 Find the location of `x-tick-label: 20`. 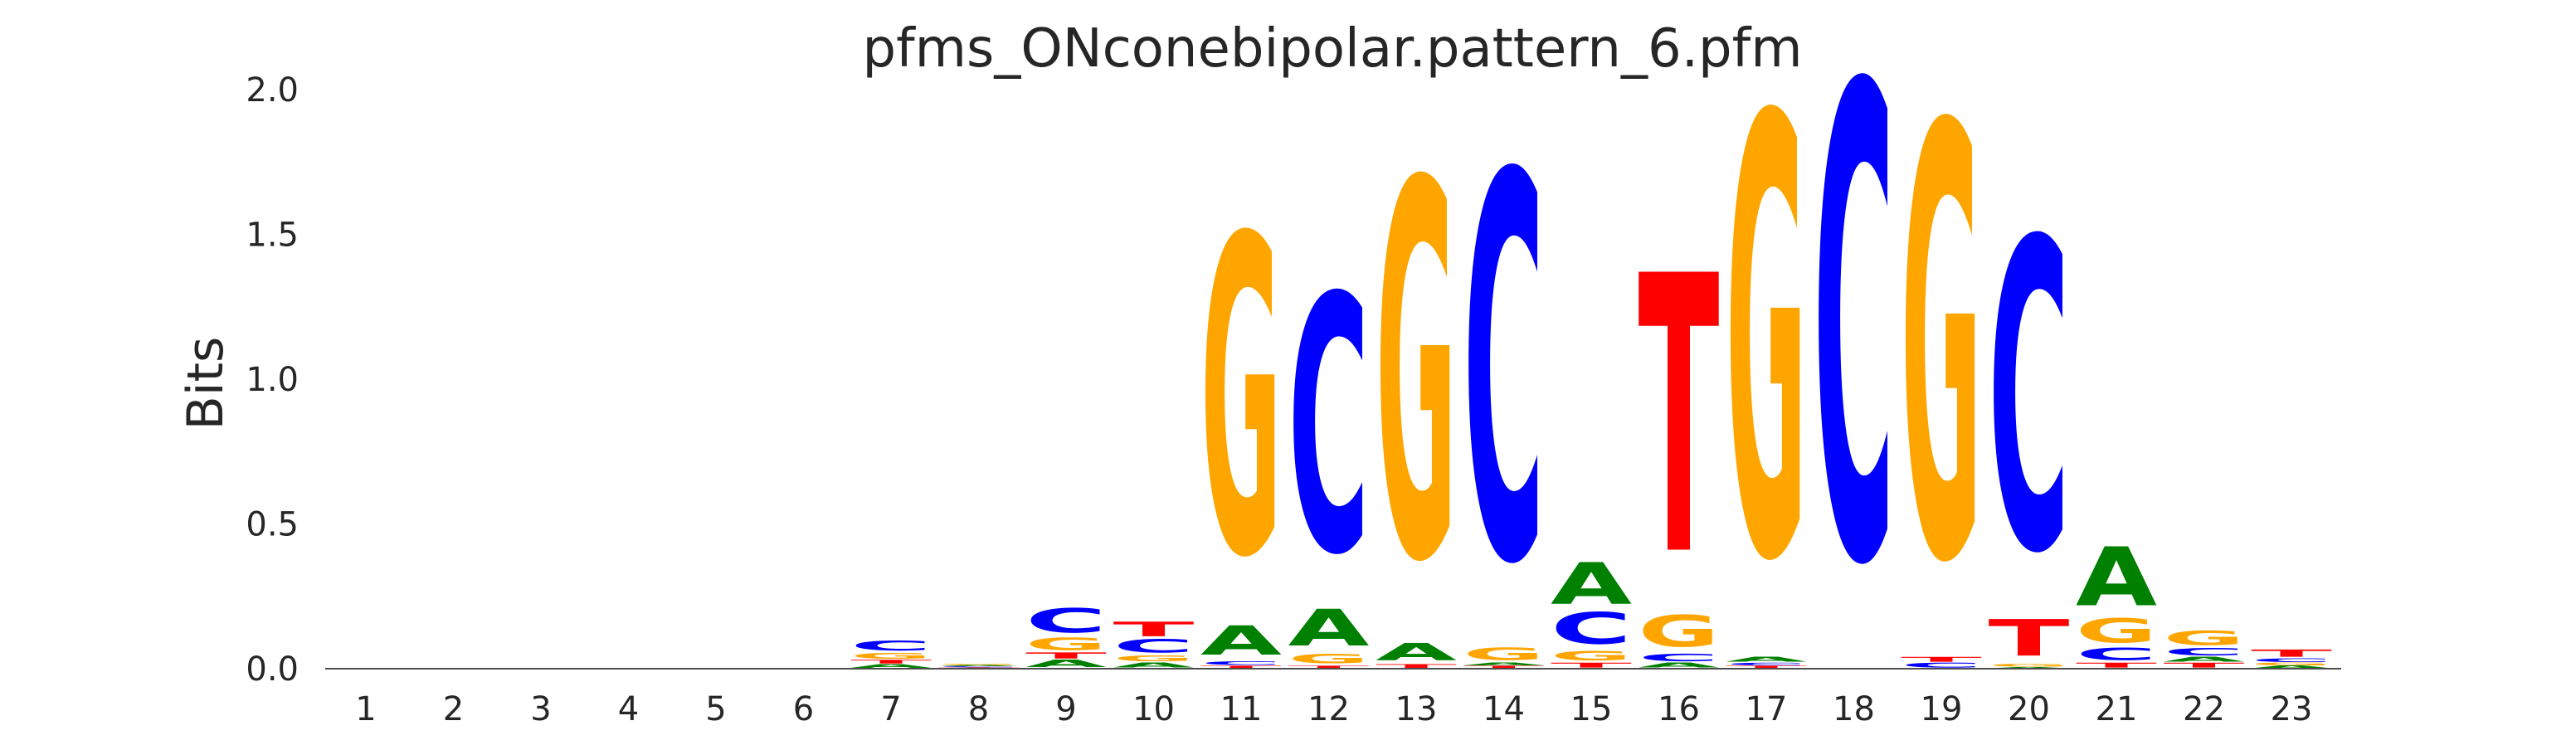

x-tick-label: 20 is located at coordinates (2029, 709).